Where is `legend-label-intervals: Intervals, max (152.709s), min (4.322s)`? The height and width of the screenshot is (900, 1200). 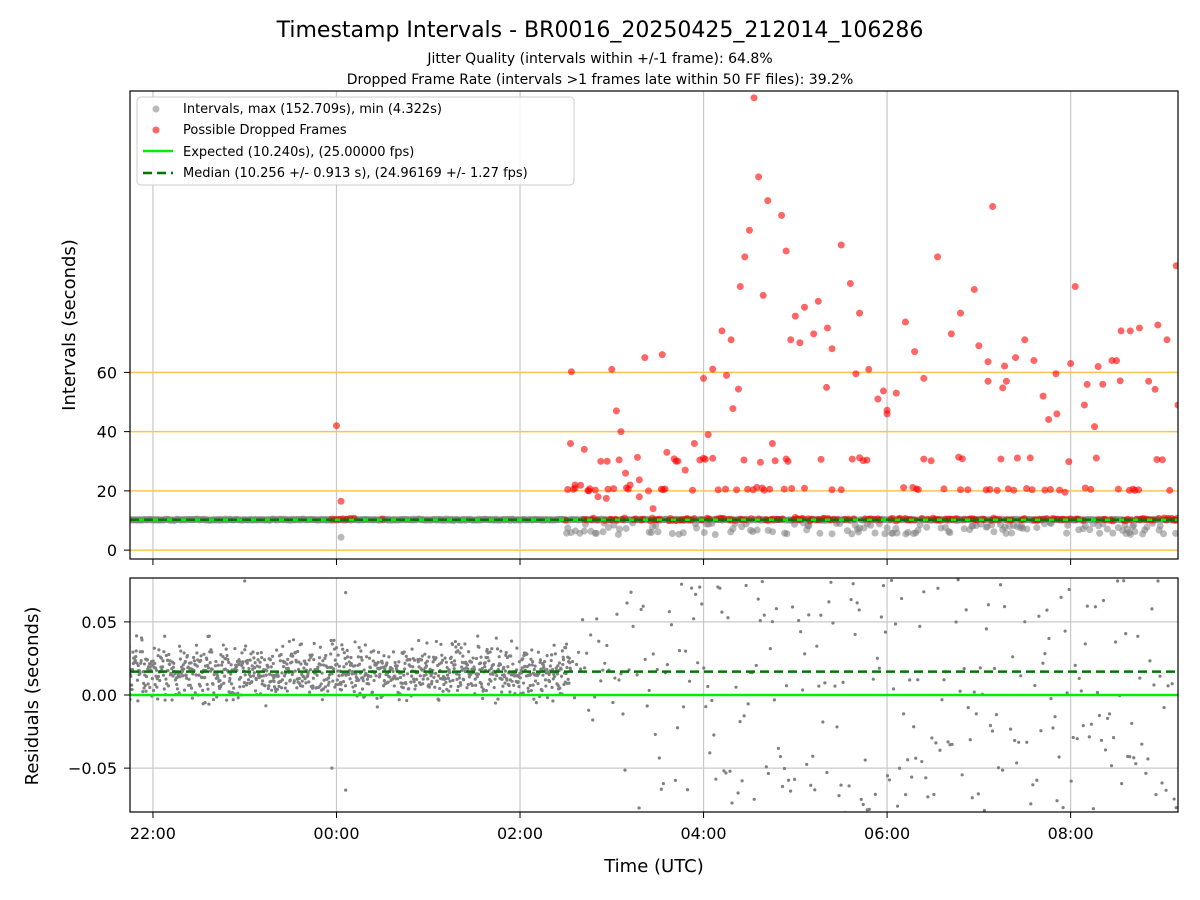 legend-label-intervals: Intervals, max (152.709s), min (4.322s) is located at coordinates (312, 109).